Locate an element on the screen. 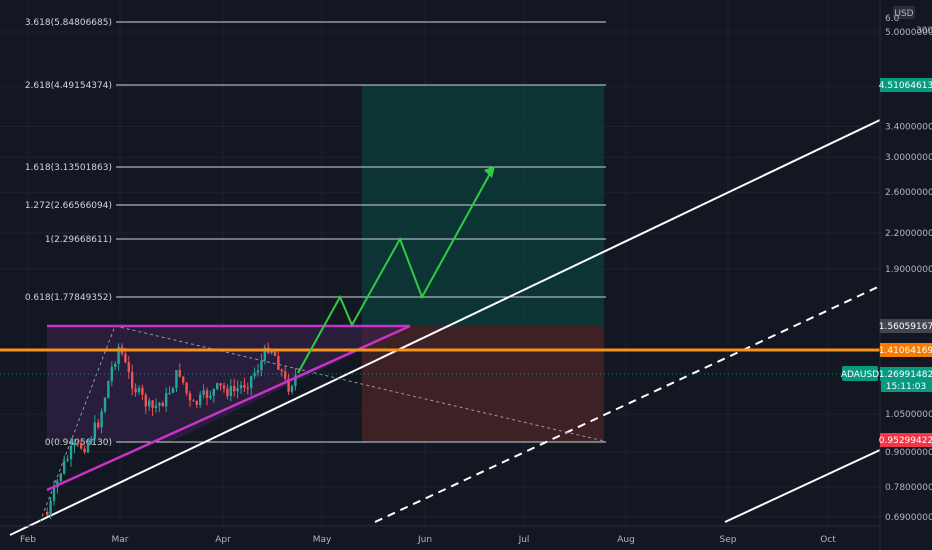  price-tick-label: 3.40000000 is located at coordinates (908, 127).